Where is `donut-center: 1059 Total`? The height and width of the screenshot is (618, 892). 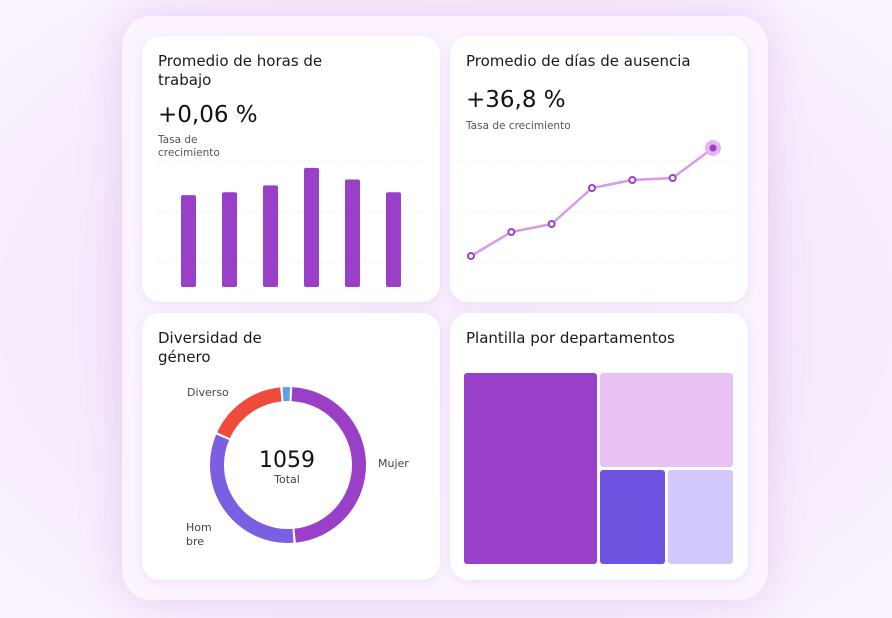 donut-center: 1059 Total is located at coordinates (287, 467).